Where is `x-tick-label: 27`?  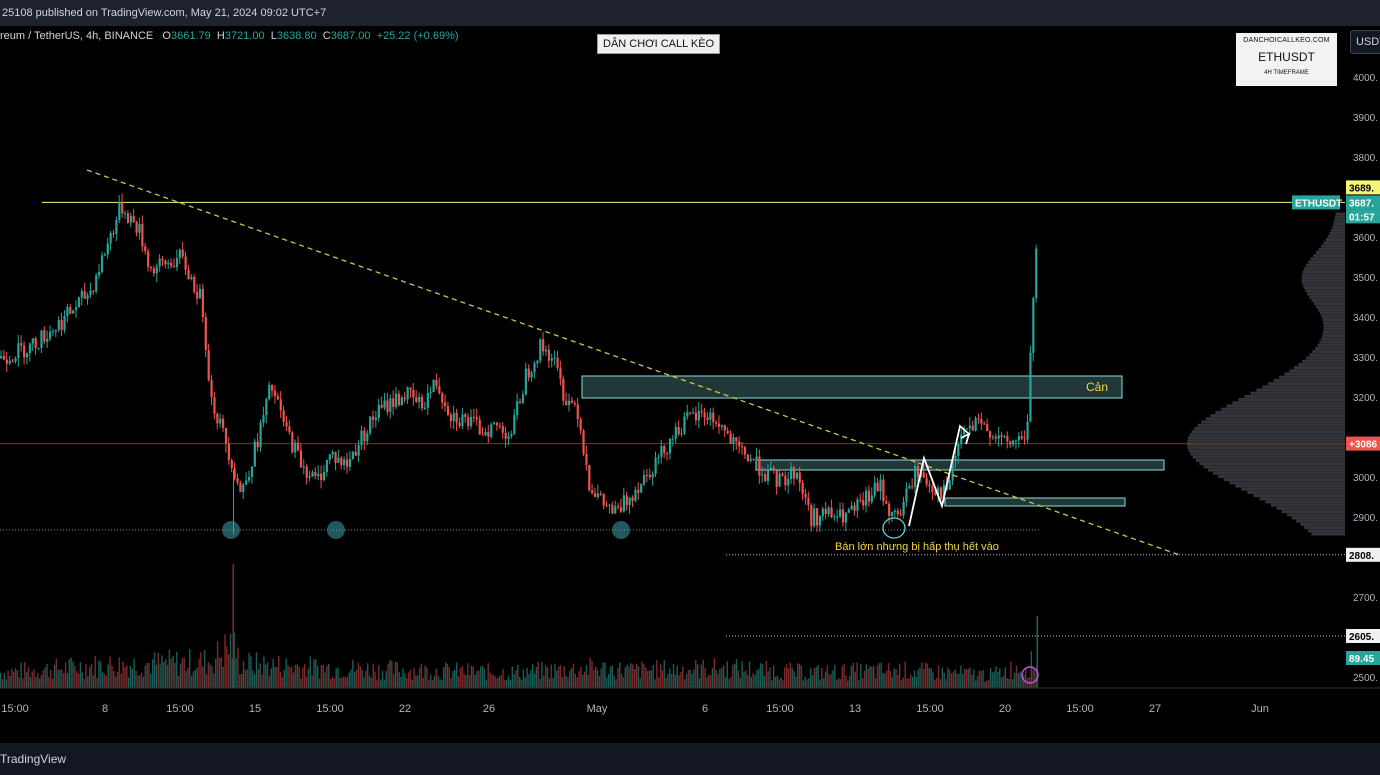 x-tick-label: 27 is located at coordinates (1155, 709).